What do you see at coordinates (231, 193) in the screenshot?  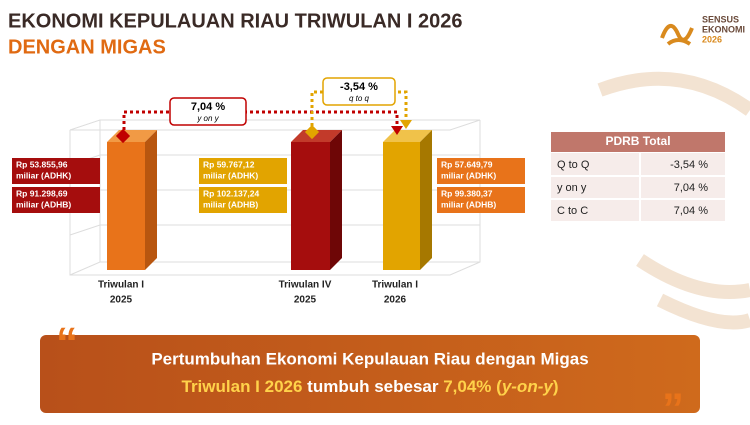 I see `value-label: Rp 102.137,24` at bounding box center [231, 193].